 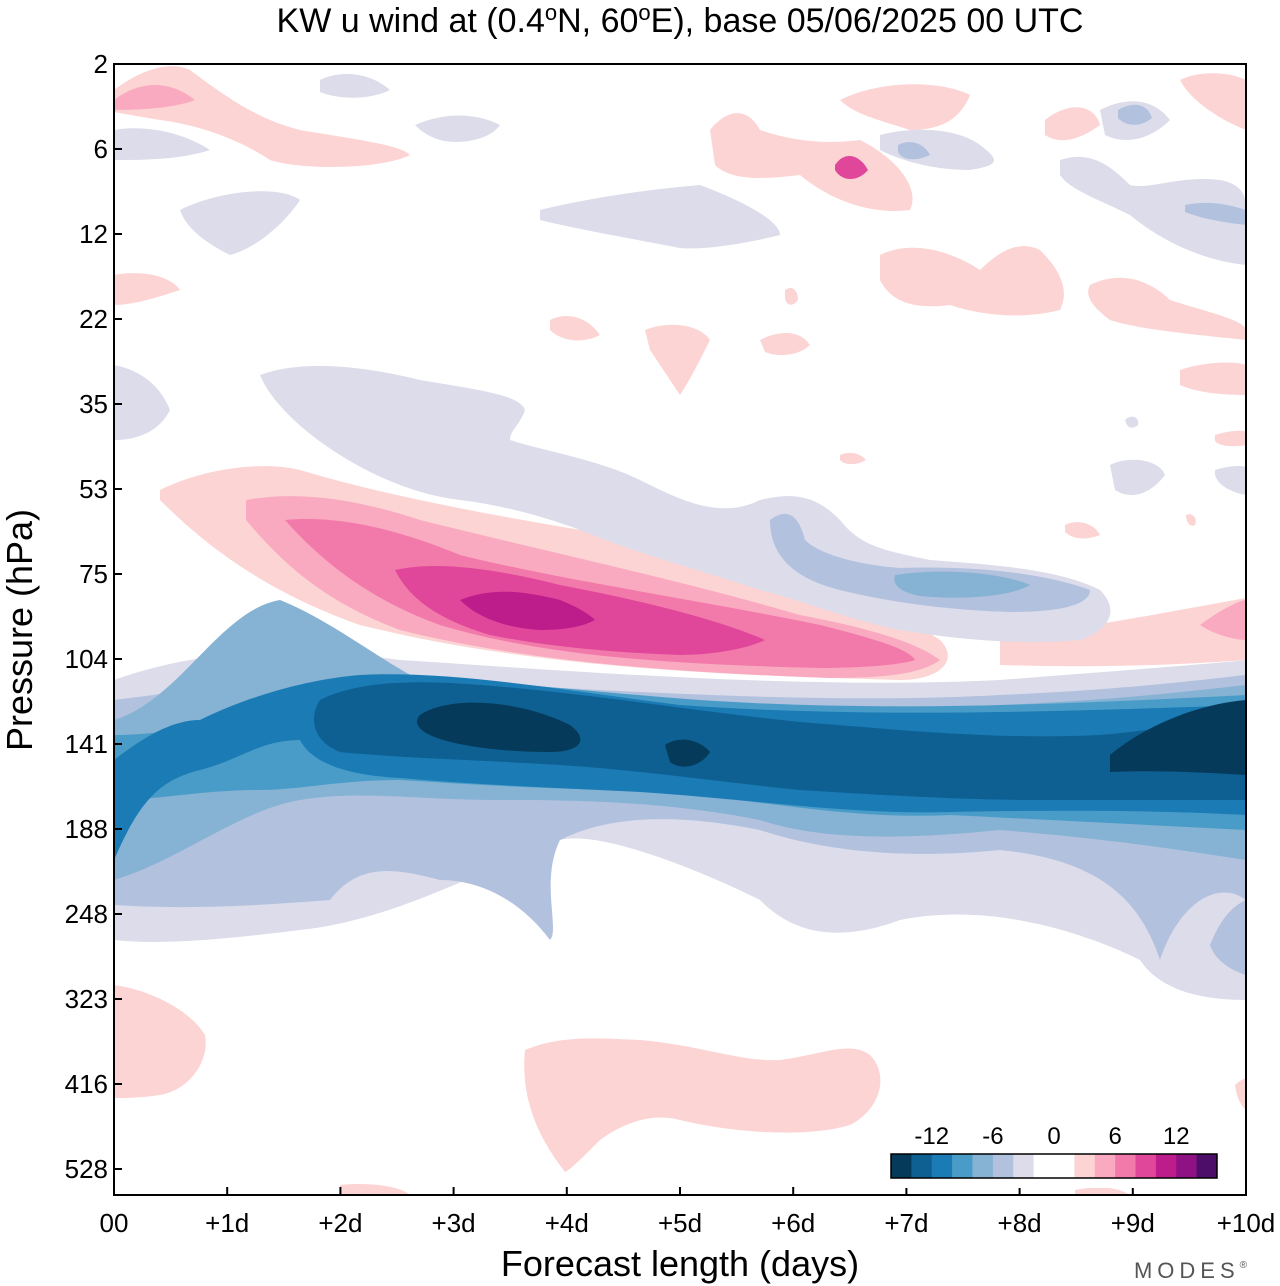 I want to click on y-tick-label: 416, so click(x=86, y=1084).